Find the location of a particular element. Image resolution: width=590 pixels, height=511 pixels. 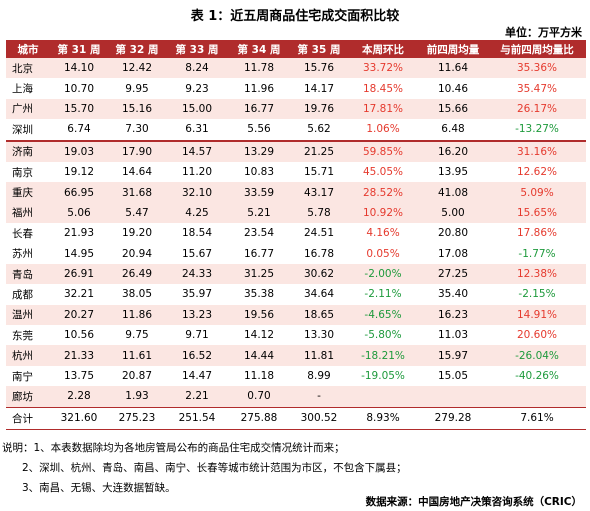

table-cell: 66.95 is located at coordinates (79, 192).